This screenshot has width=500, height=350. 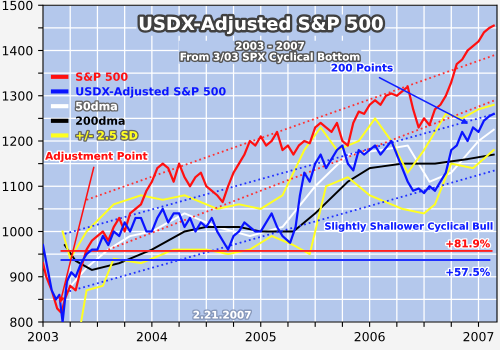 What do you see at coordinates (17, 141) in the screenshot?
I see `y-tick-label: 1200` at bounding box center [17, 141].